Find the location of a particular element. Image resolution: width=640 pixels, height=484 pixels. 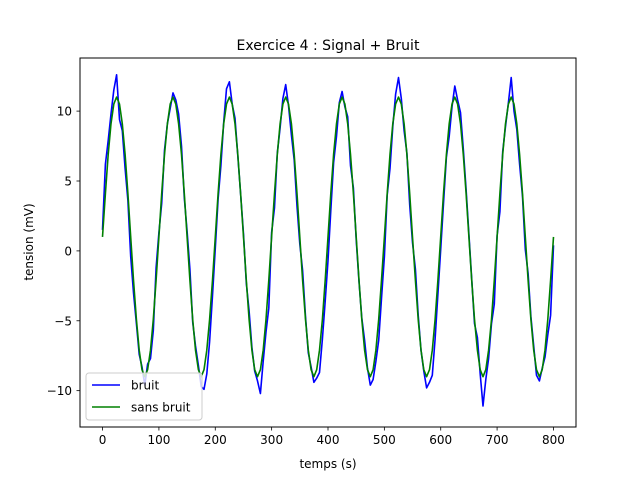

legend-label-sans-bruit: sans bruit is located at coordinates (161, 408).